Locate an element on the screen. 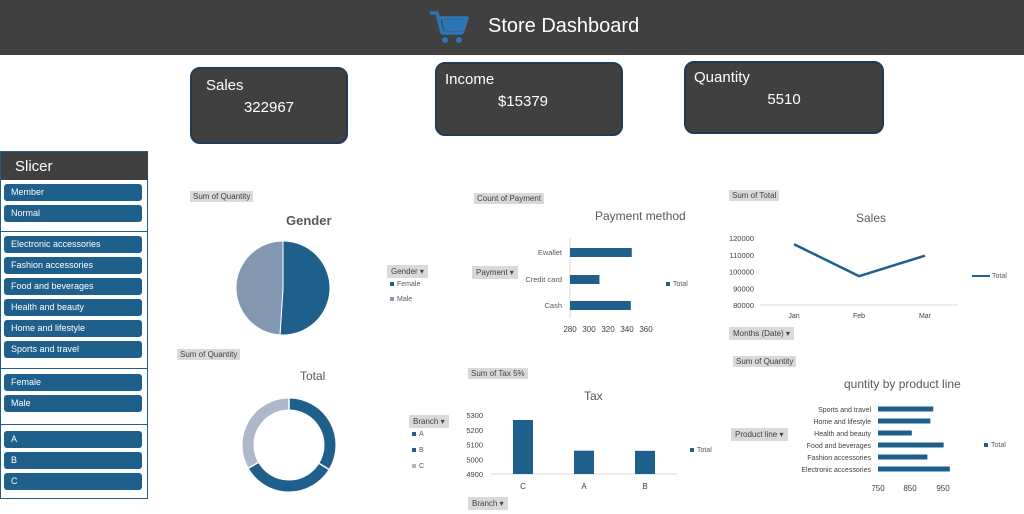 This screenshot has width=1024, height=514. slicer-item-sports-and-travel: Sports and travel is located at coordinates (73, 349).